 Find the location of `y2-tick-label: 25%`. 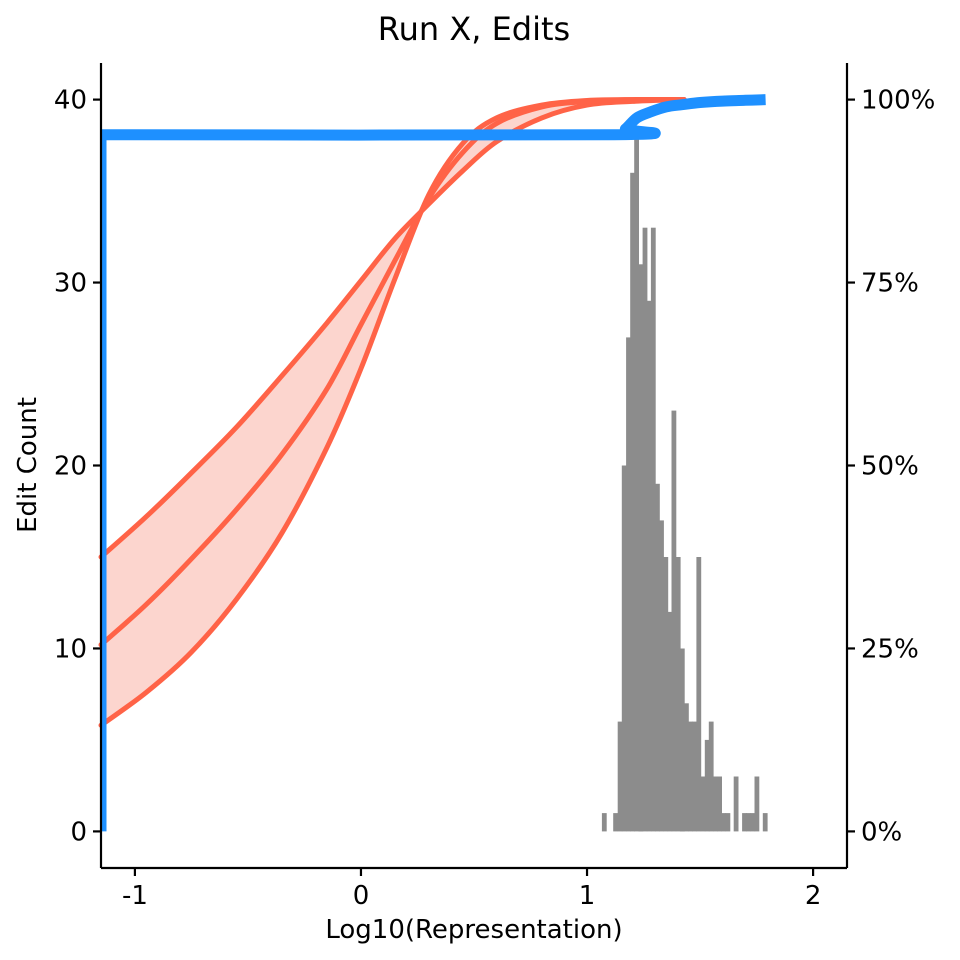

y2-tick-label: 25% is located at coordinates (890, 649).